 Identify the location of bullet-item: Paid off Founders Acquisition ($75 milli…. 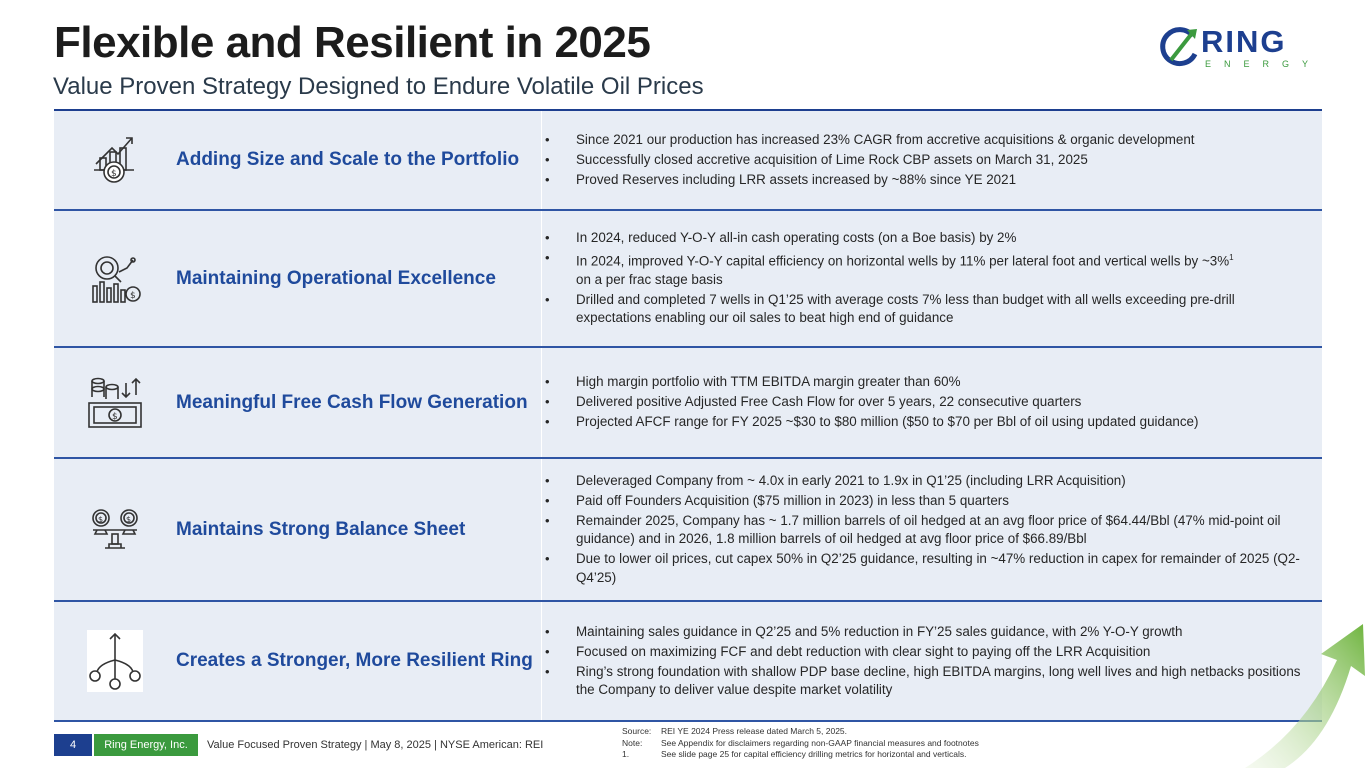
(925, 501).